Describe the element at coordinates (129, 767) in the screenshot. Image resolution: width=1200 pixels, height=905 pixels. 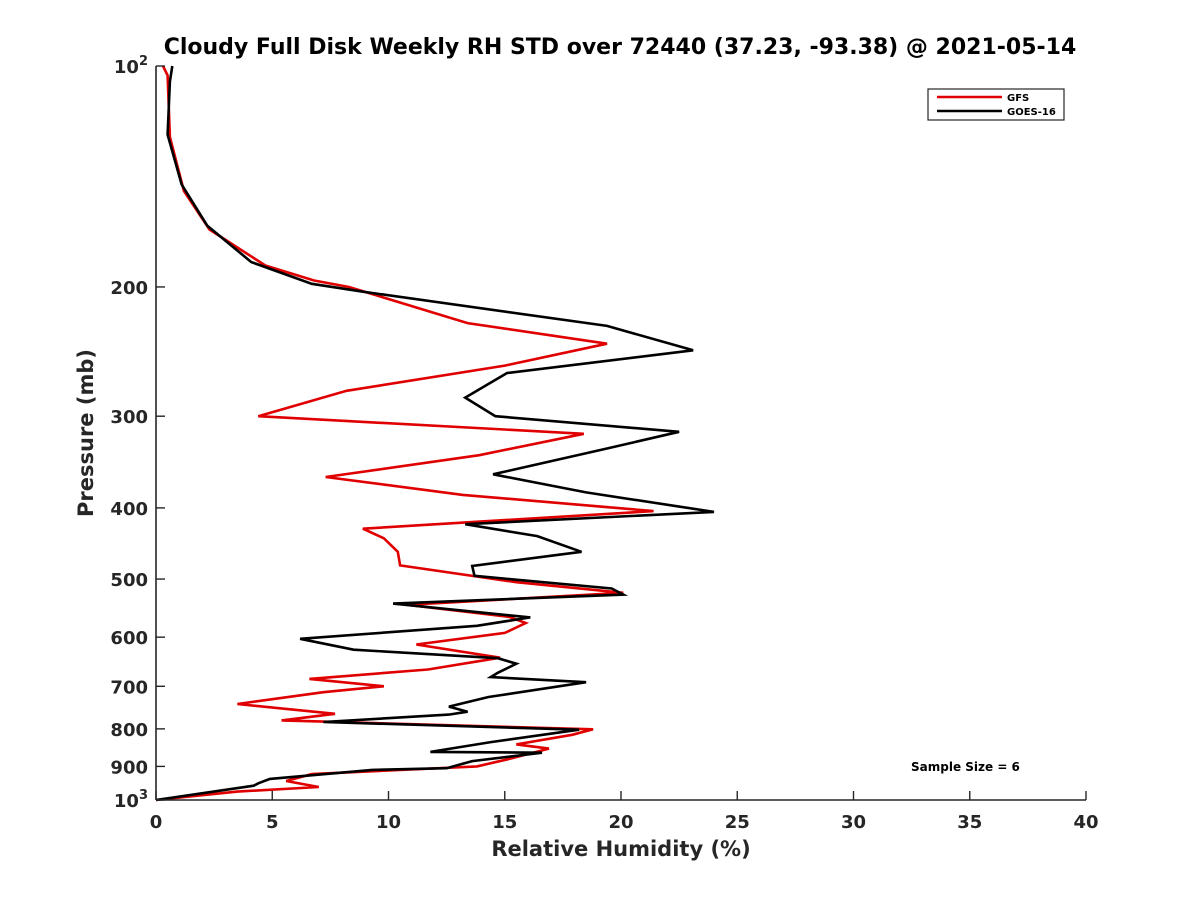
I see `y-tick-label: 900` at that location.